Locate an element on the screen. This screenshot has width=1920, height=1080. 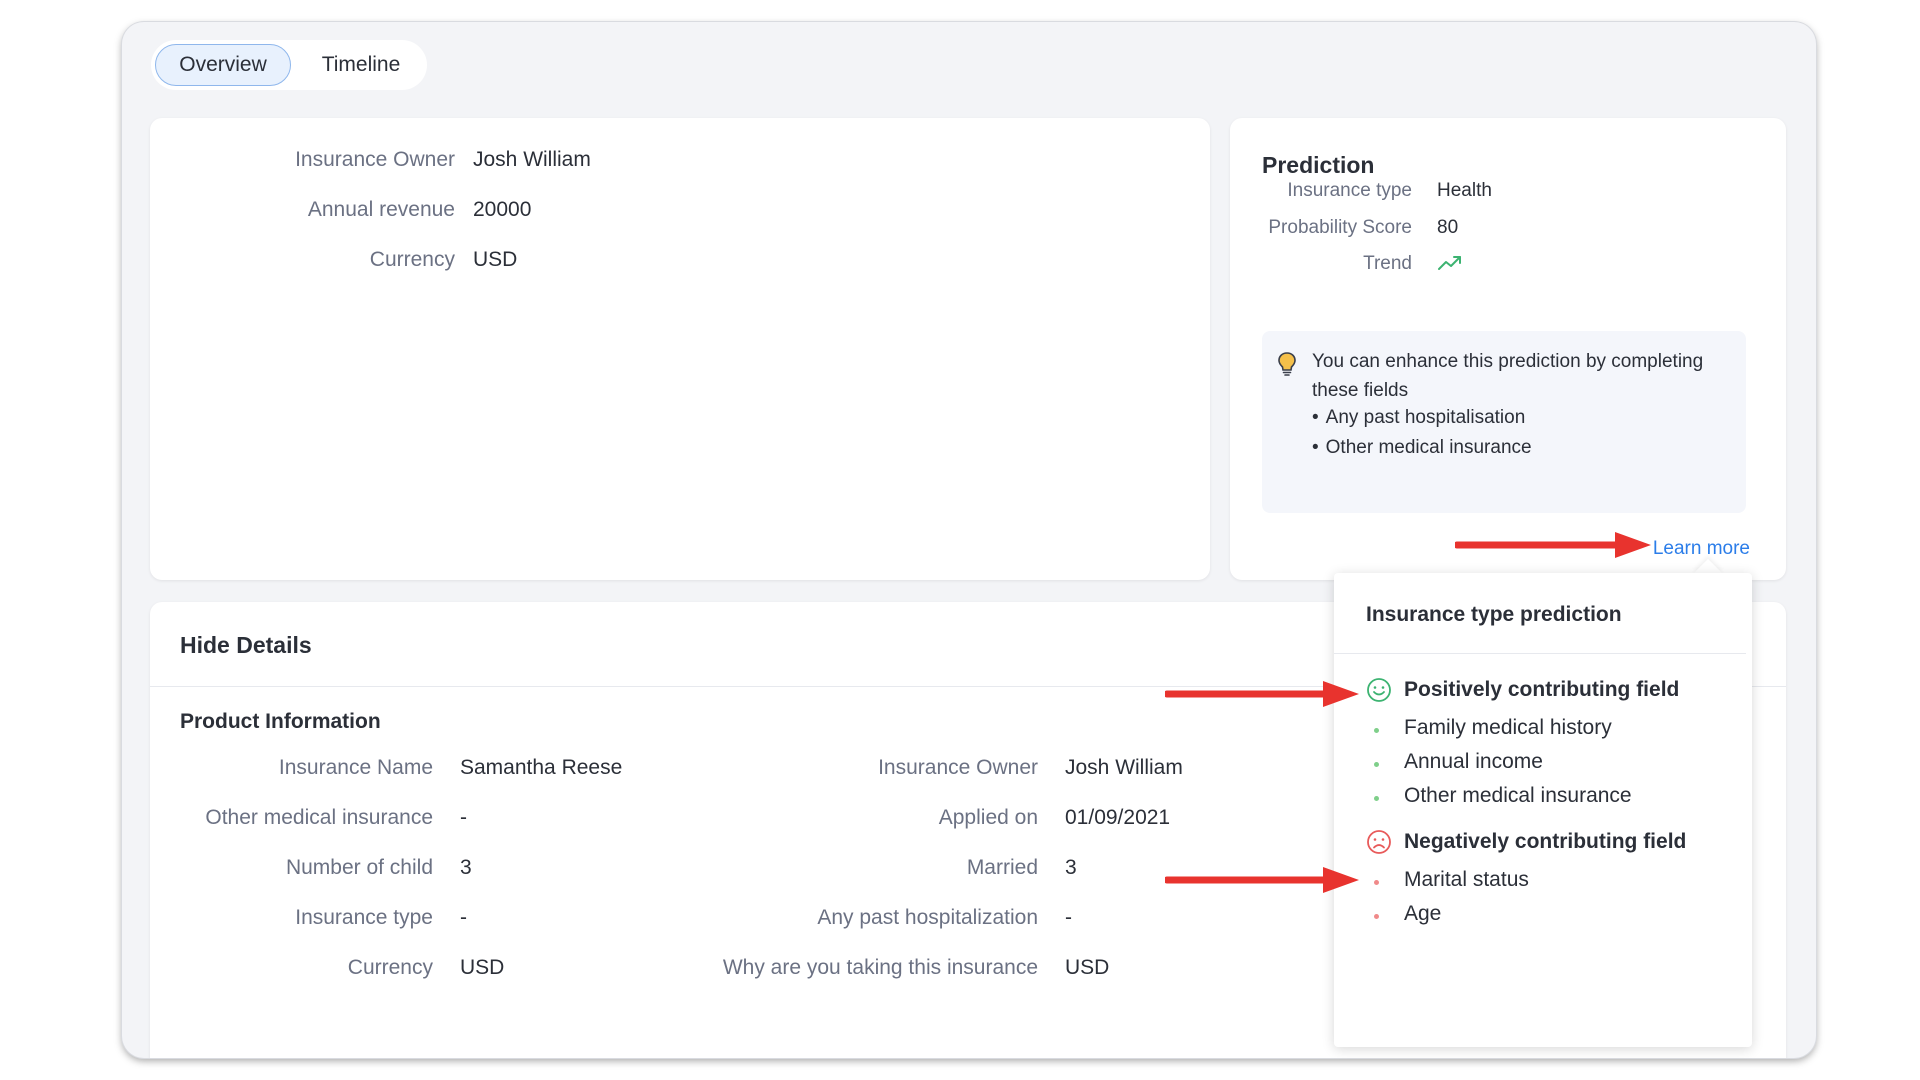
prediction-title: Prediction is located at coordinates (1318, 165).